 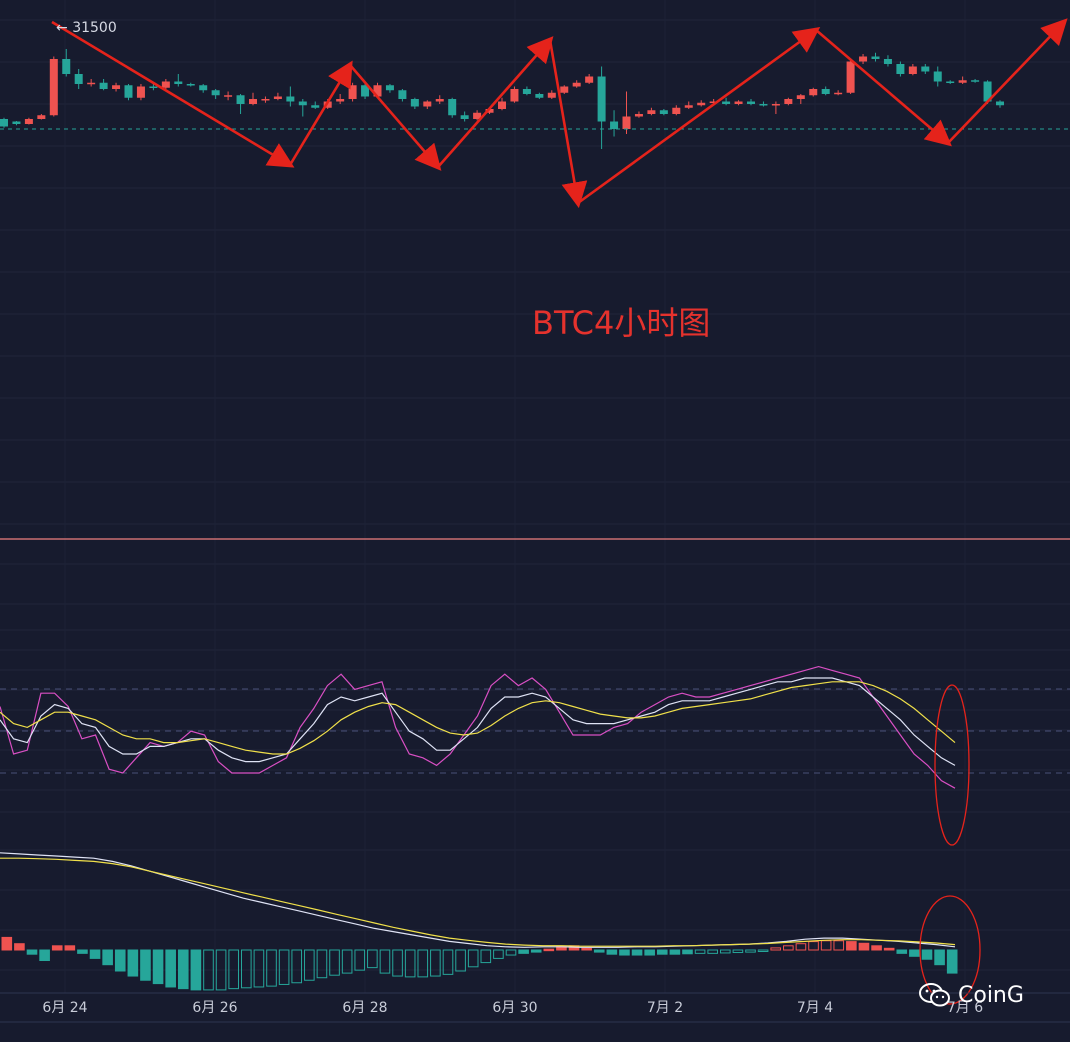 I want to click on price-marker-label: ← 31500, so click(x=86, y=28).